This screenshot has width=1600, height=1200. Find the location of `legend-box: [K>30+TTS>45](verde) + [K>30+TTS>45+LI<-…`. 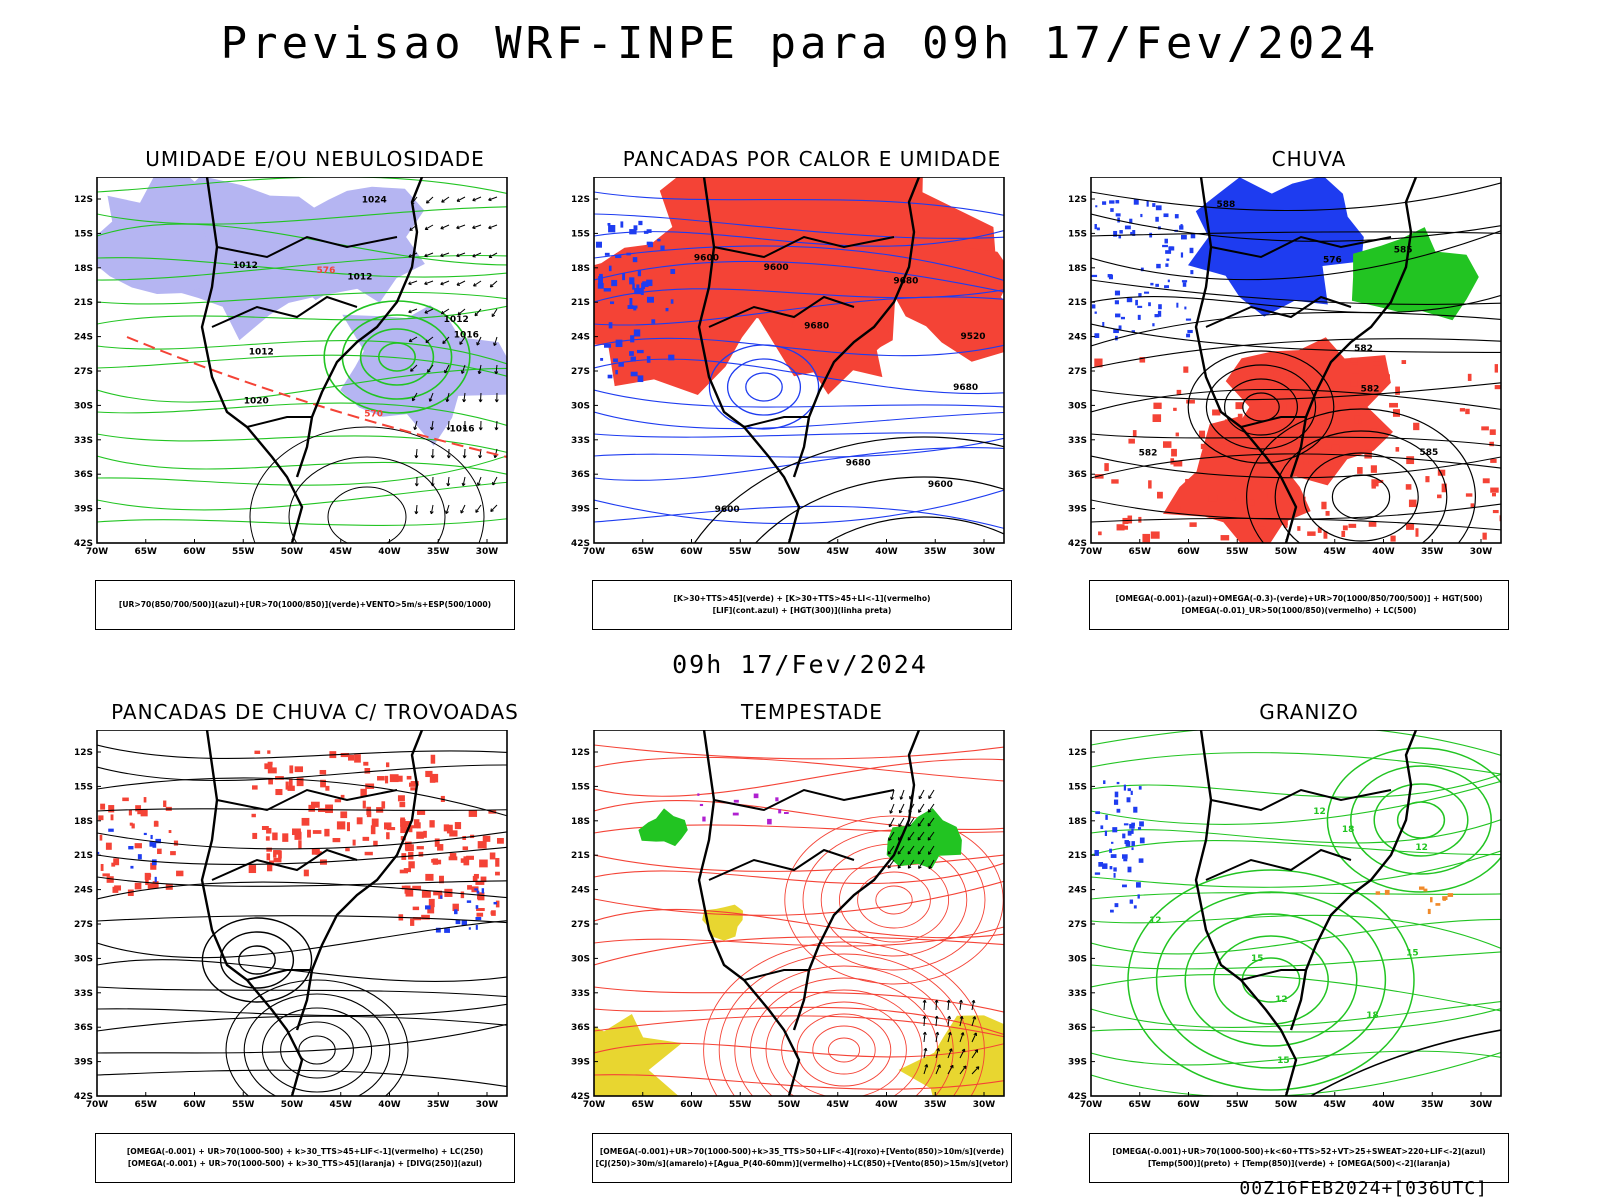

legend-box: [K>30+TTS>45](verde) + [K>30+TTS>45+LI<-… is located at coordinates (802, 605).